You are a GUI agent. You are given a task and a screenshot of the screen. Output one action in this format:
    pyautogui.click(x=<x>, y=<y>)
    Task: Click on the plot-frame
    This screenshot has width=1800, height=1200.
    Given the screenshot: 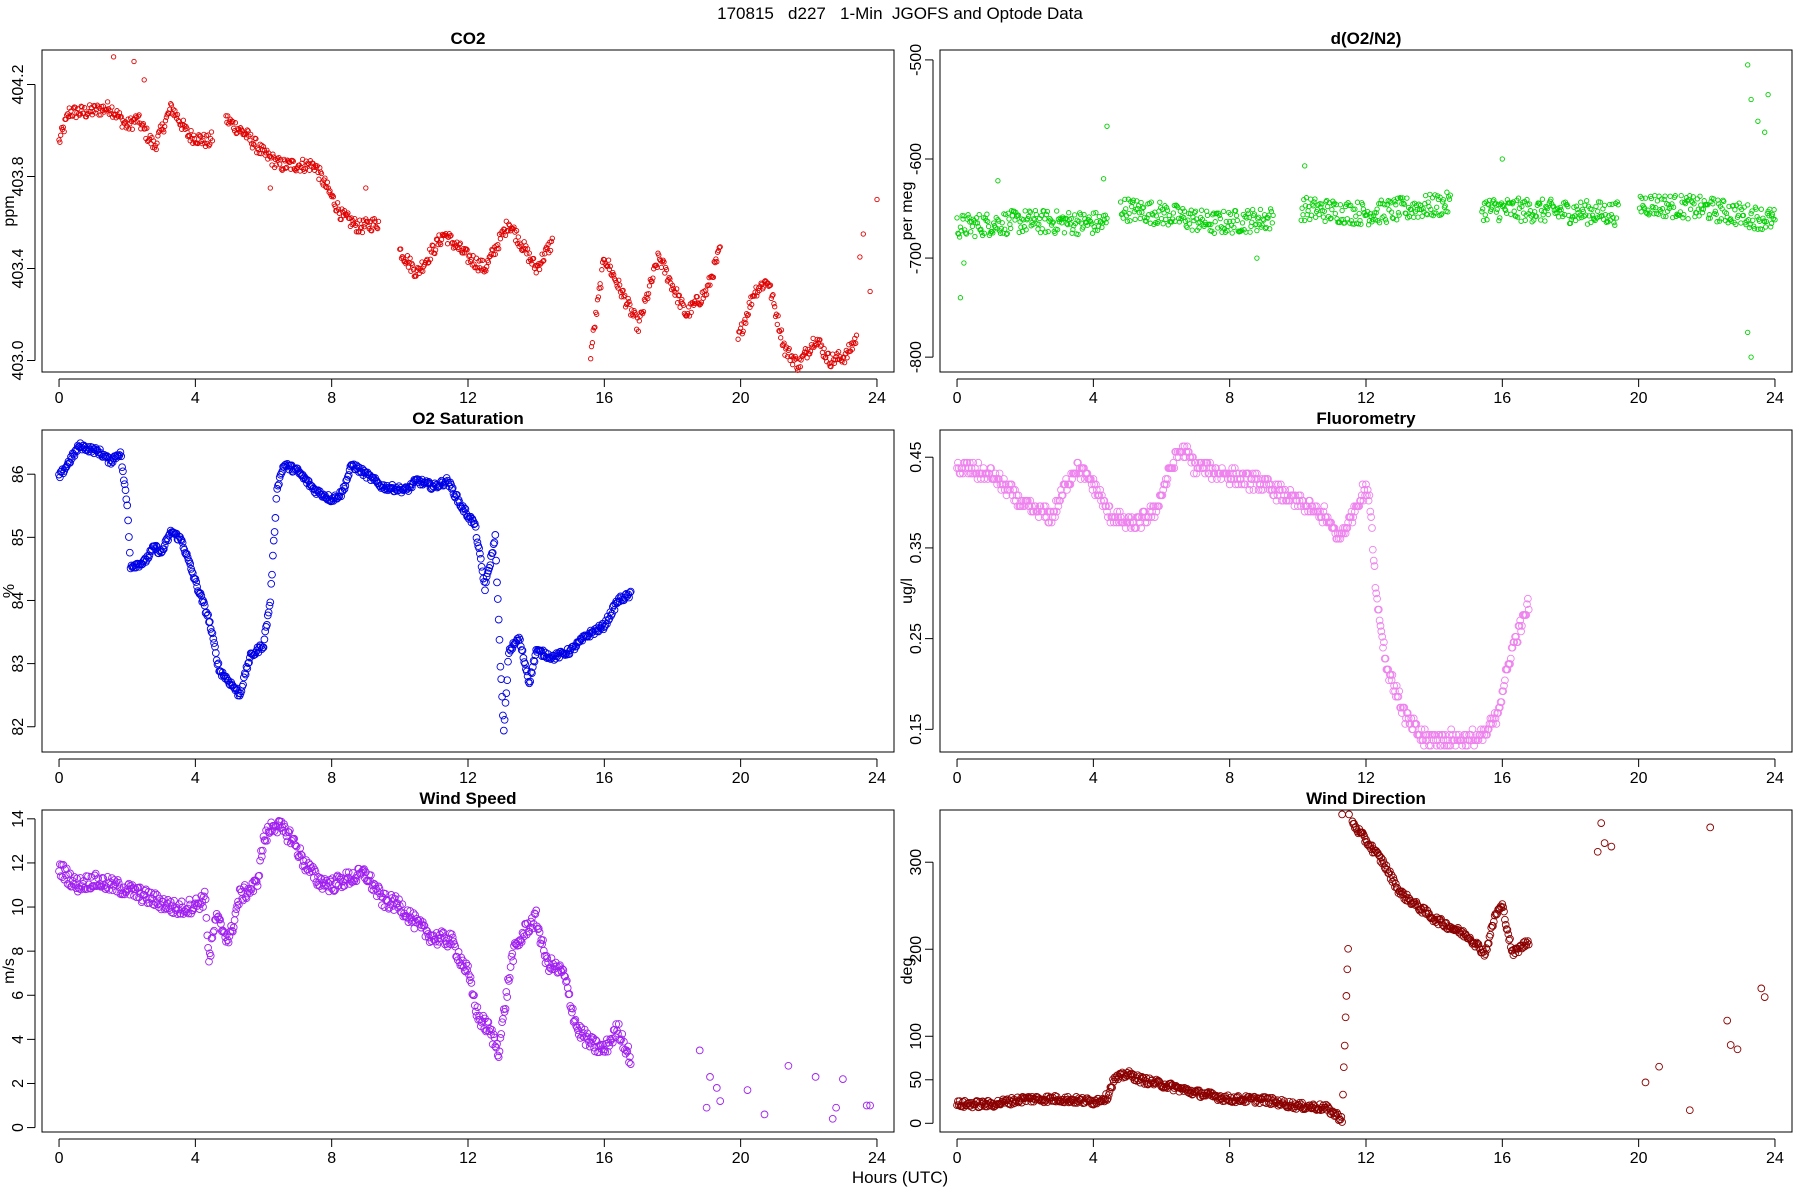 What is the action you would take?
    pyautogui.click(x=1366, y=971)
    